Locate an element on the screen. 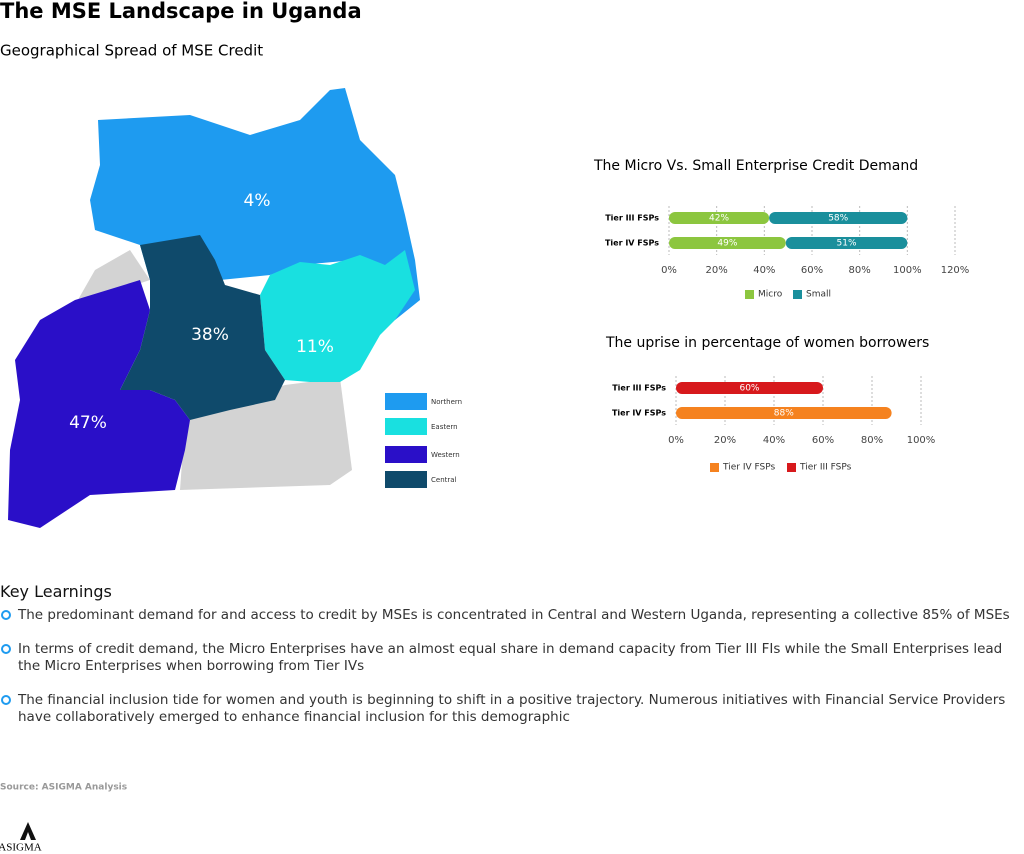 The width and height of the screenshot is (1024, 854). source: Source: ASIGMA Analysis is located at coordinates (63, 788).